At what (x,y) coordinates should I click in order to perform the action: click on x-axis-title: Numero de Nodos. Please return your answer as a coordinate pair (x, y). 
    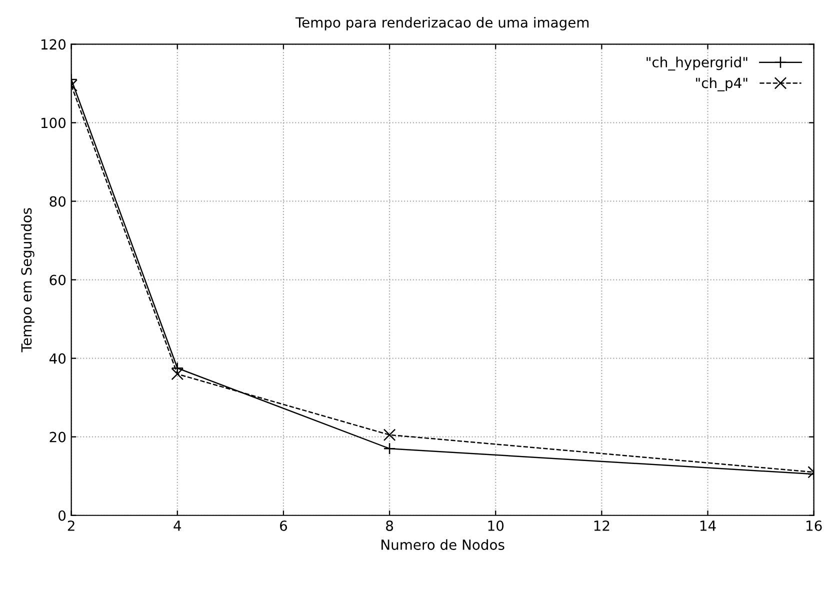
    Looking at the image, I should click on (443, 544).